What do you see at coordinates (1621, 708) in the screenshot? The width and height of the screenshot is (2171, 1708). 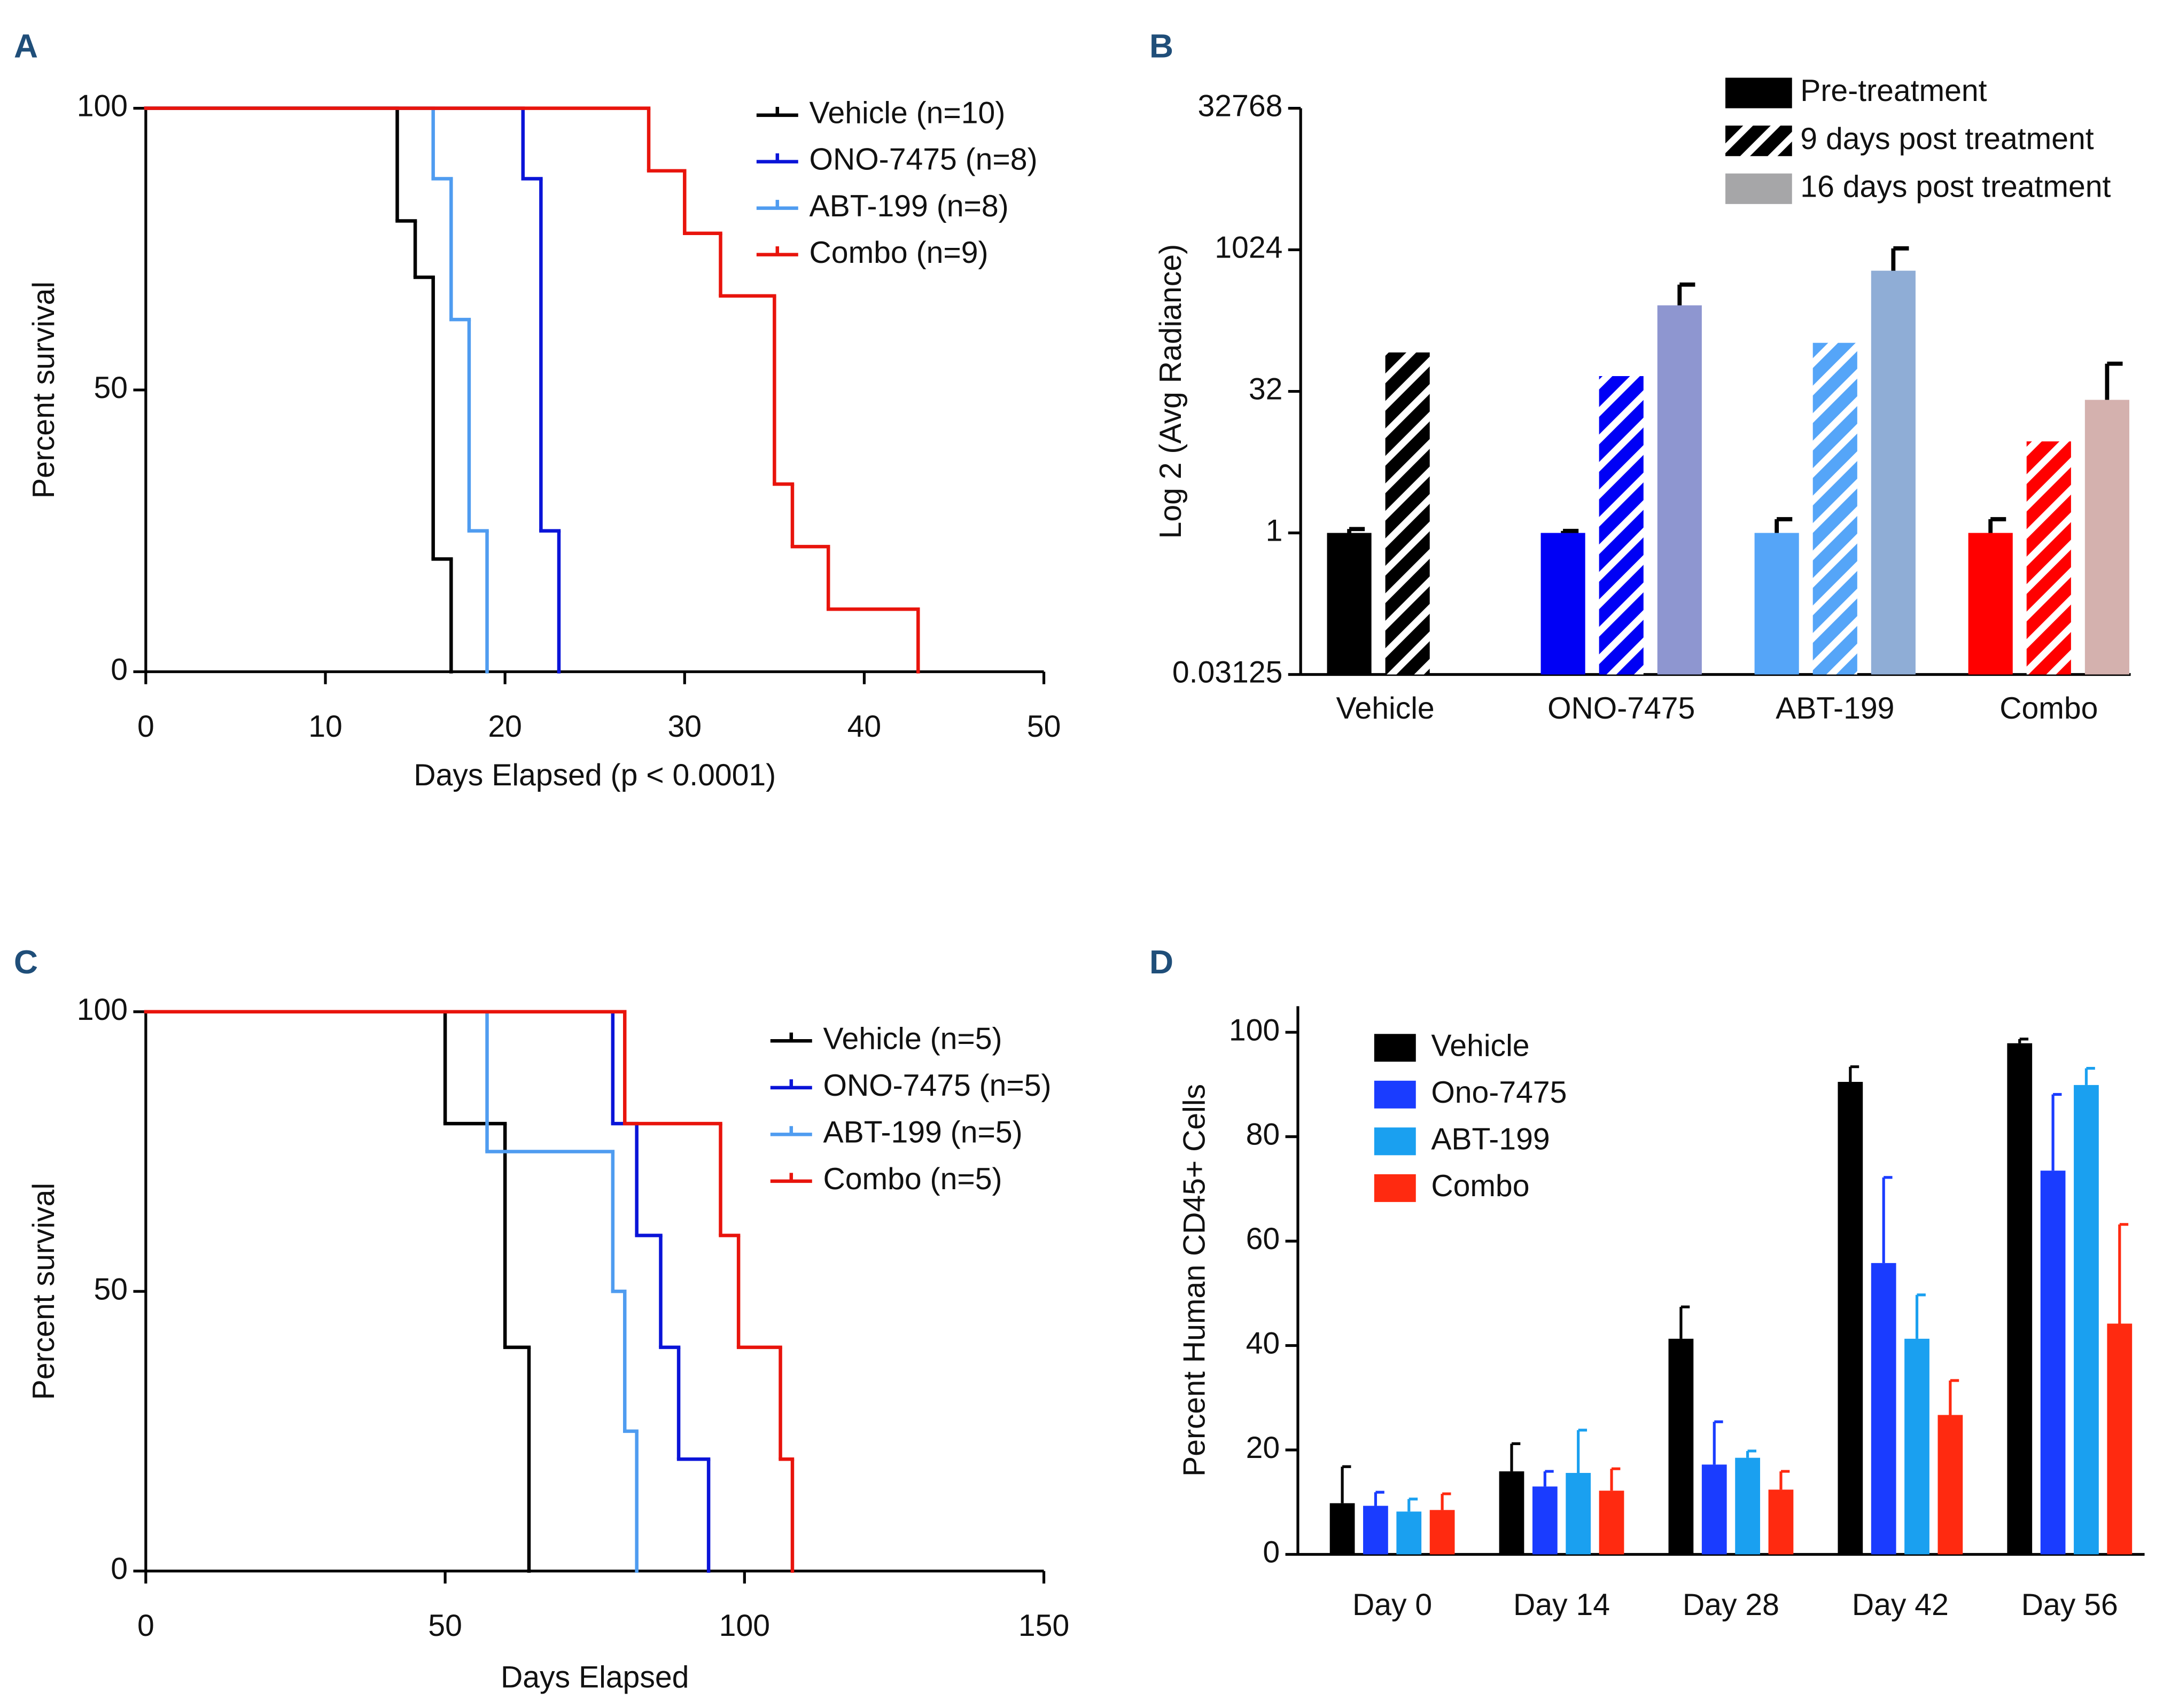 I see `x-tick-label: ONO-7475` at bounding box center [1621, 708].